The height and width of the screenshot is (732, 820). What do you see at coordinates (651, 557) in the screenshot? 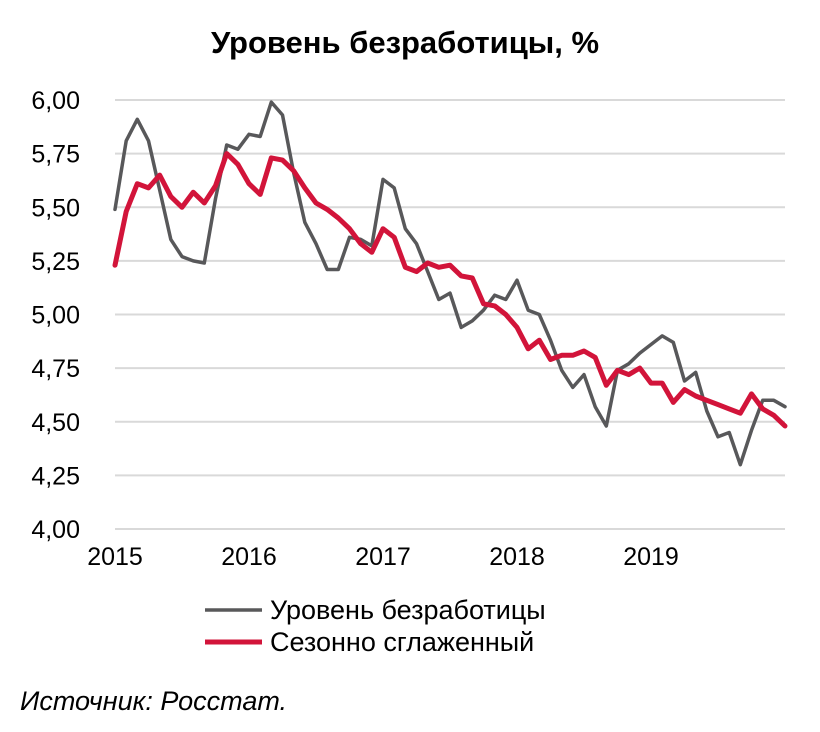
I see `x-tick-label: 2019` at bounding box center [651, 557].